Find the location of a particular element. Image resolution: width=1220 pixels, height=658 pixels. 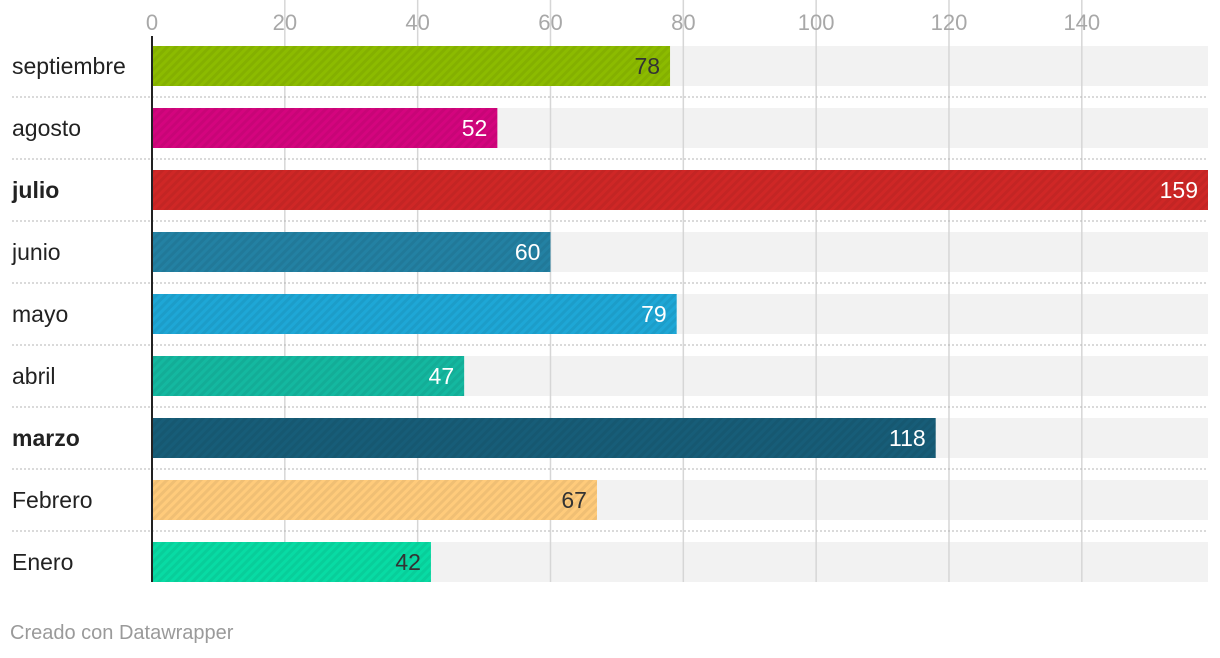

value-label: 42 is located at coordinates (408, 562).